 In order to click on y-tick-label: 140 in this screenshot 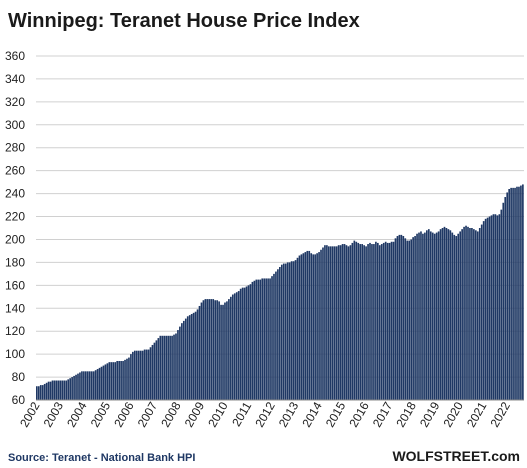, I will do `click(15, 308)`.